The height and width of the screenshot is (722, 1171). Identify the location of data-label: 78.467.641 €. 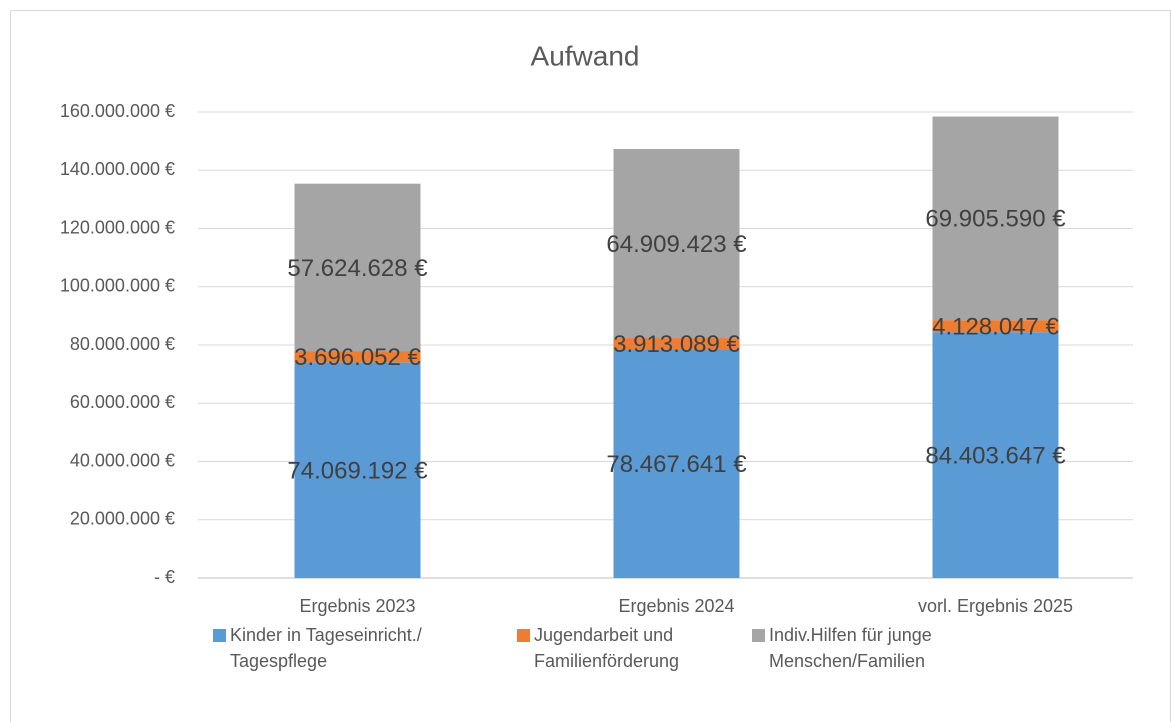
(676, 464).